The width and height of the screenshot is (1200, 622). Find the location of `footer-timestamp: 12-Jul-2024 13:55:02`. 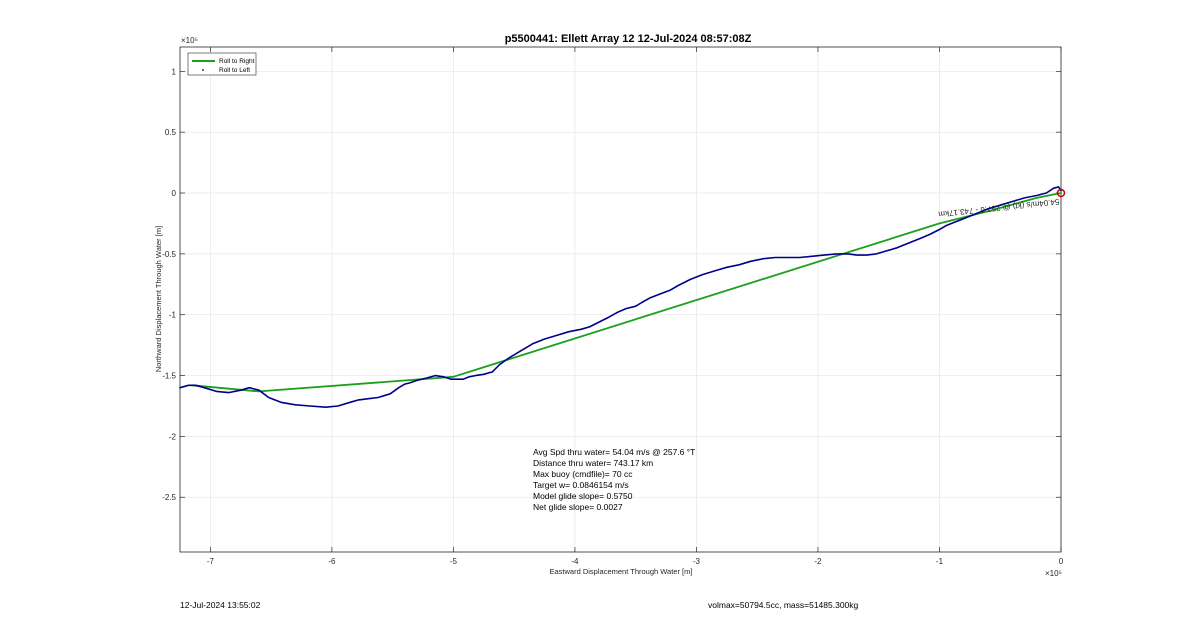

footer-timestamp: 12-Jul-2024 13:55:02 is located at coordinates (220, 605).